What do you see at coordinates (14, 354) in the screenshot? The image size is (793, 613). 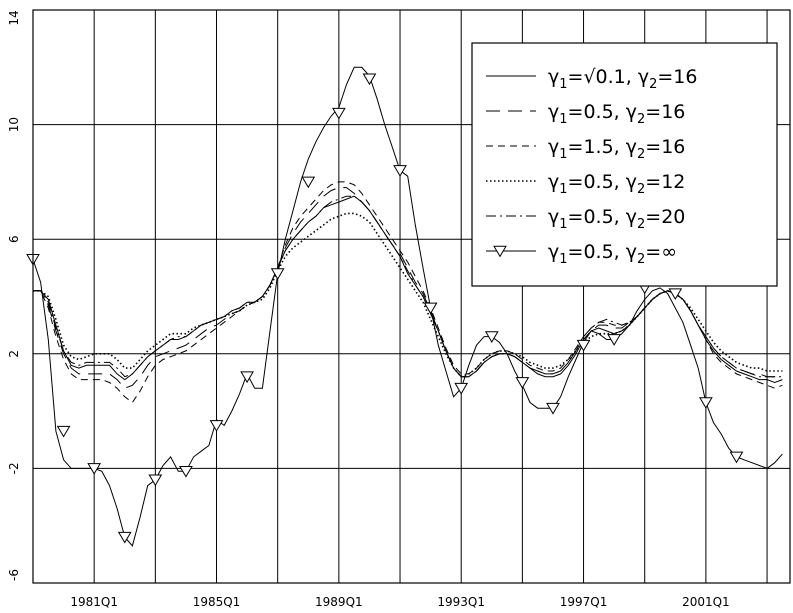 I see `y-tick-label: 2` at bounding box center [14, 354].